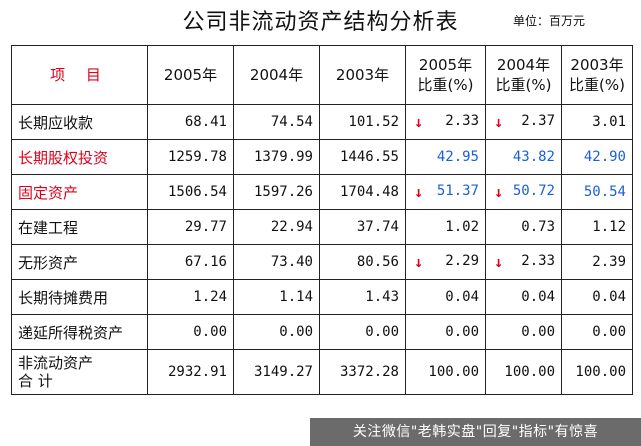 The image size is (641, 446). I want to click on total-2004: 3149.27, so click(276, 372).